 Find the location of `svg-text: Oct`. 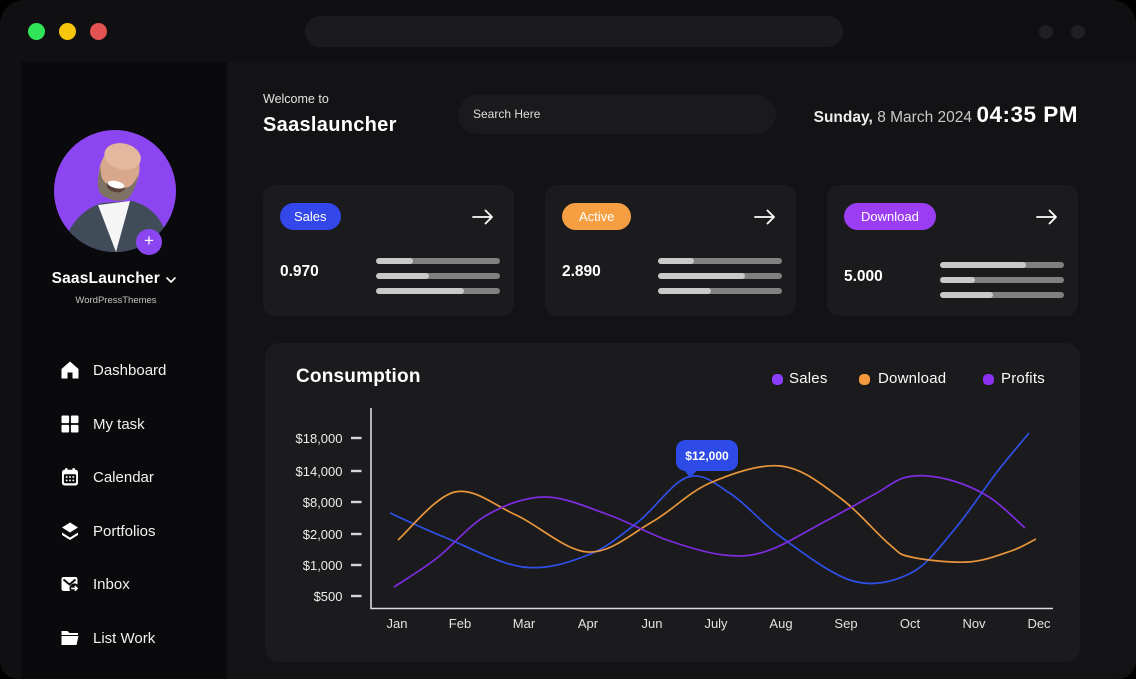

svg-text: Oct is located at coordinates (910, 623).